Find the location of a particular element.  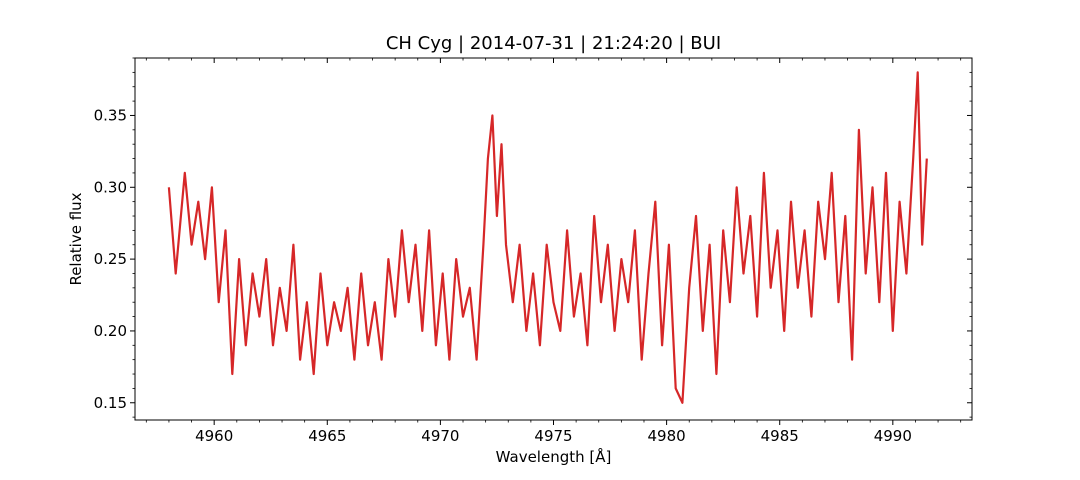

x-tick-label: 4980 is located at coordinates (667, 436).